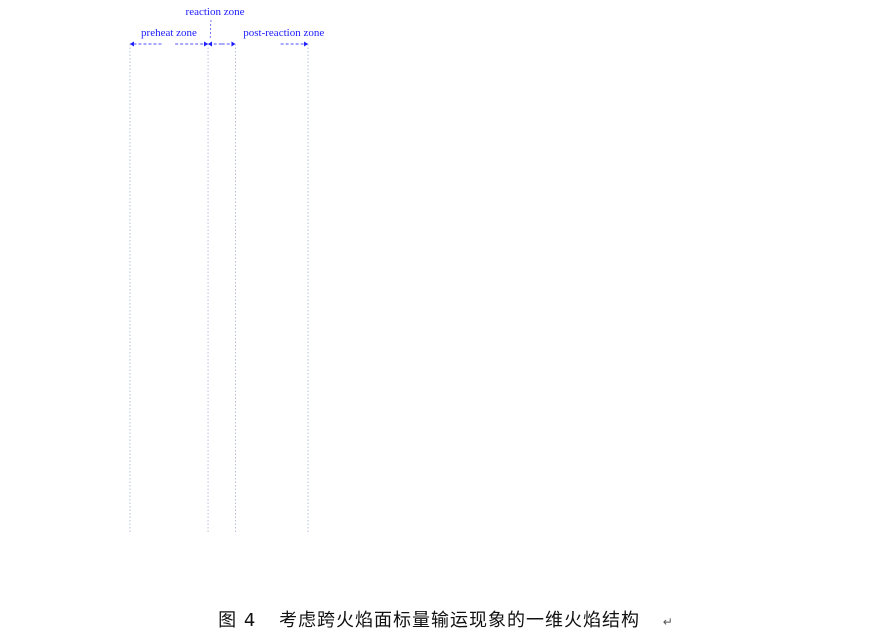 The height and width of the screenshot is (636, 892). I want to click on post-arrow-right-head, so click(306, 44).